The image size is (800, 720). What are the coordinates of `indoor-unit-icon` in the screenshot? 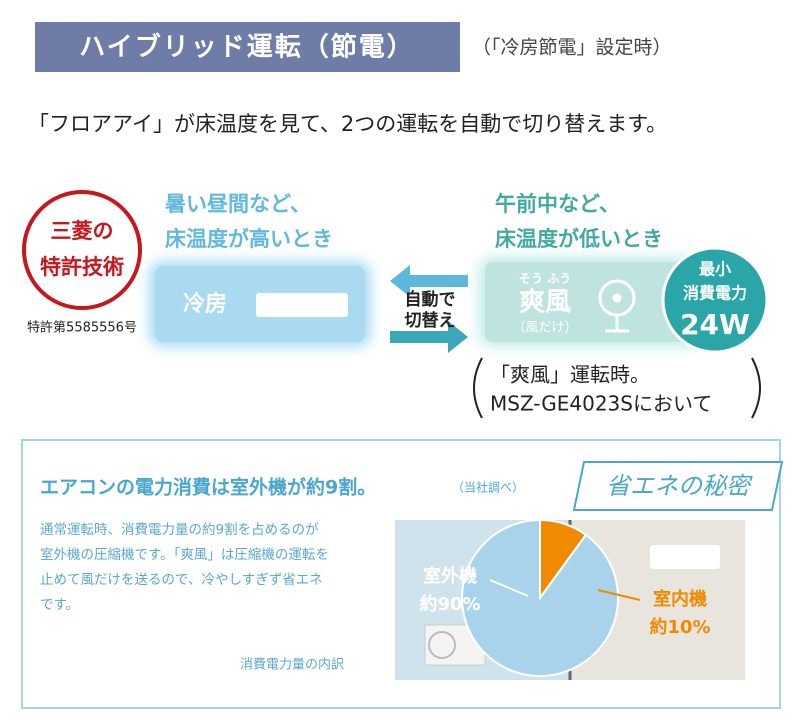 It's located at (685, 557).